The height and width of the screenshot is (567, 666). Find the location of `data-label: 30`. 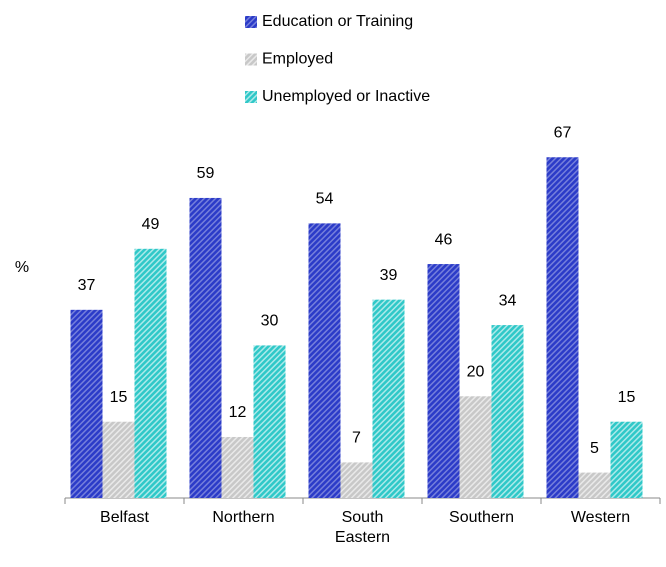

data-label: 30 is located at coordinates (270, 321).